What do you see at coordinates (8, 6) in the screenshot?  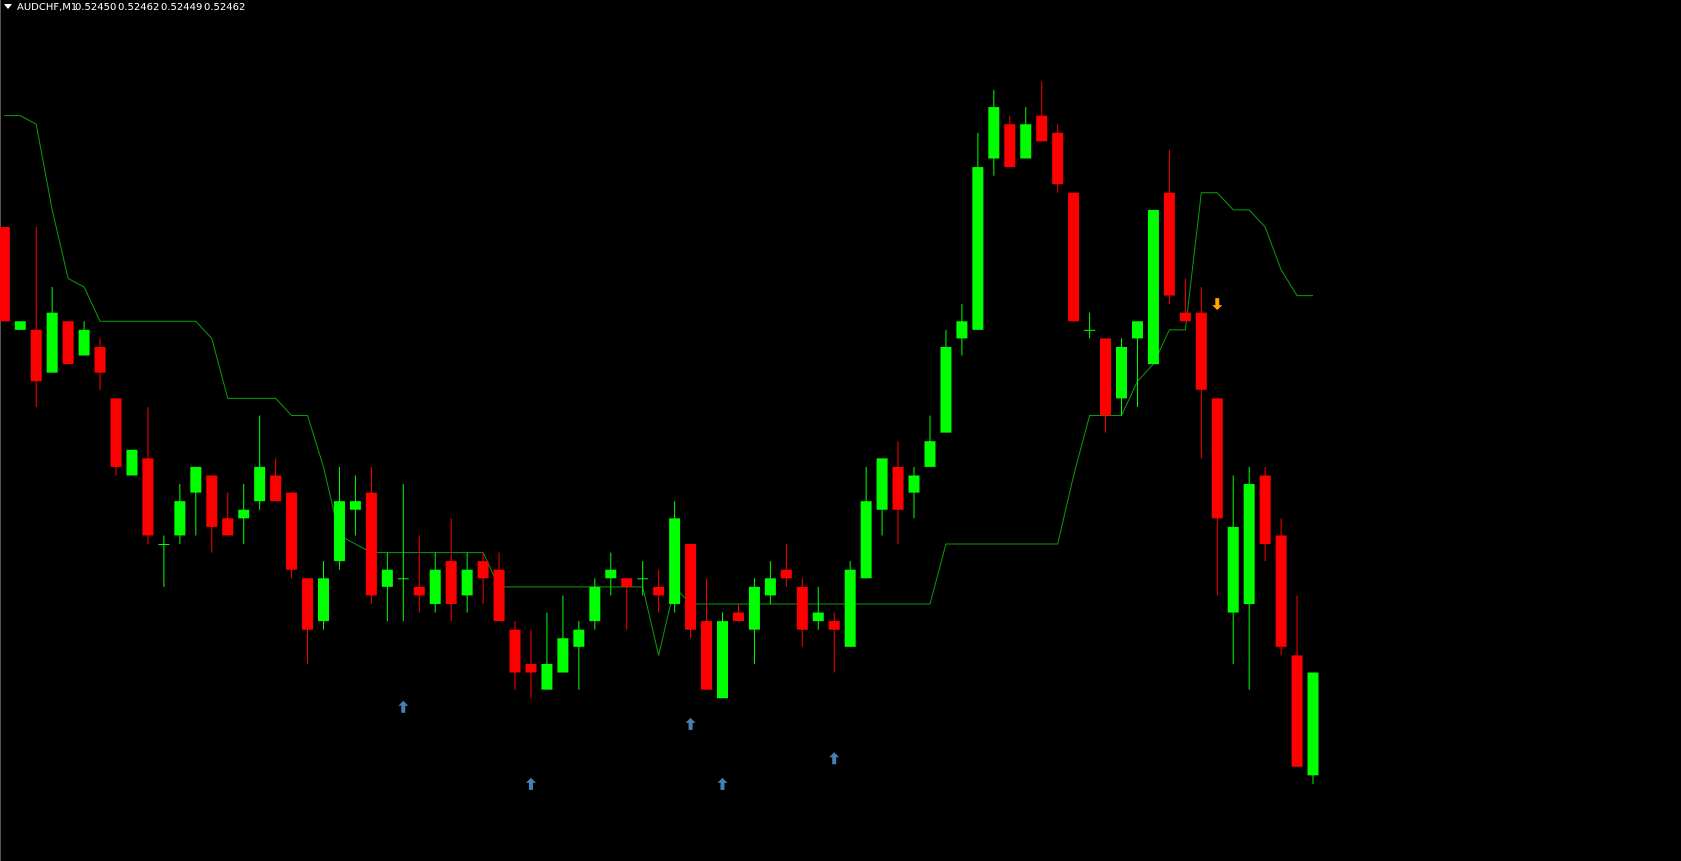 I see `dropdown-icon` at bounding box center [8, 6].